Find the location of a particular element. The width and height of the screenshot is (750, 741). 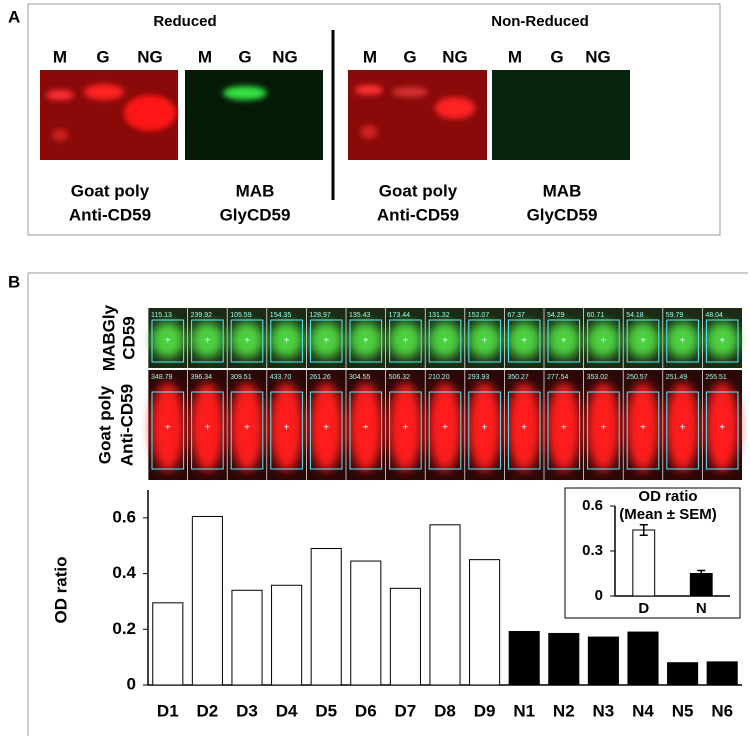

x-tick-label: N5 is located at coordinates (683, 710).